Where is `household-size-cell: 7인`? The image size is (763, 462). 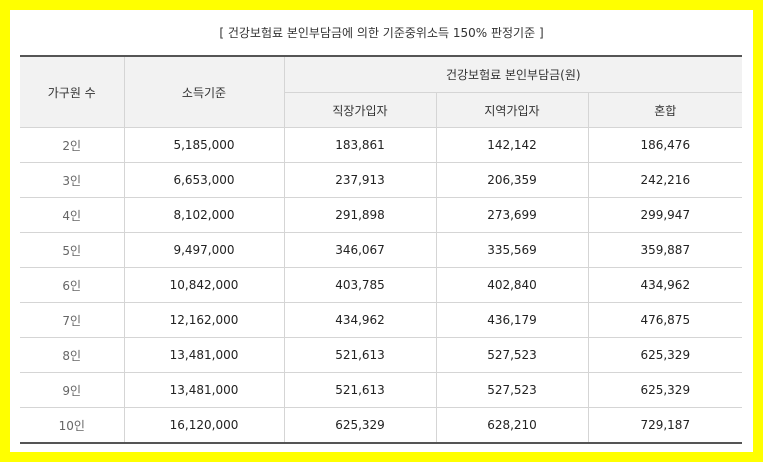 household-size-cell: 7인 is located at coordinates (72, 320).